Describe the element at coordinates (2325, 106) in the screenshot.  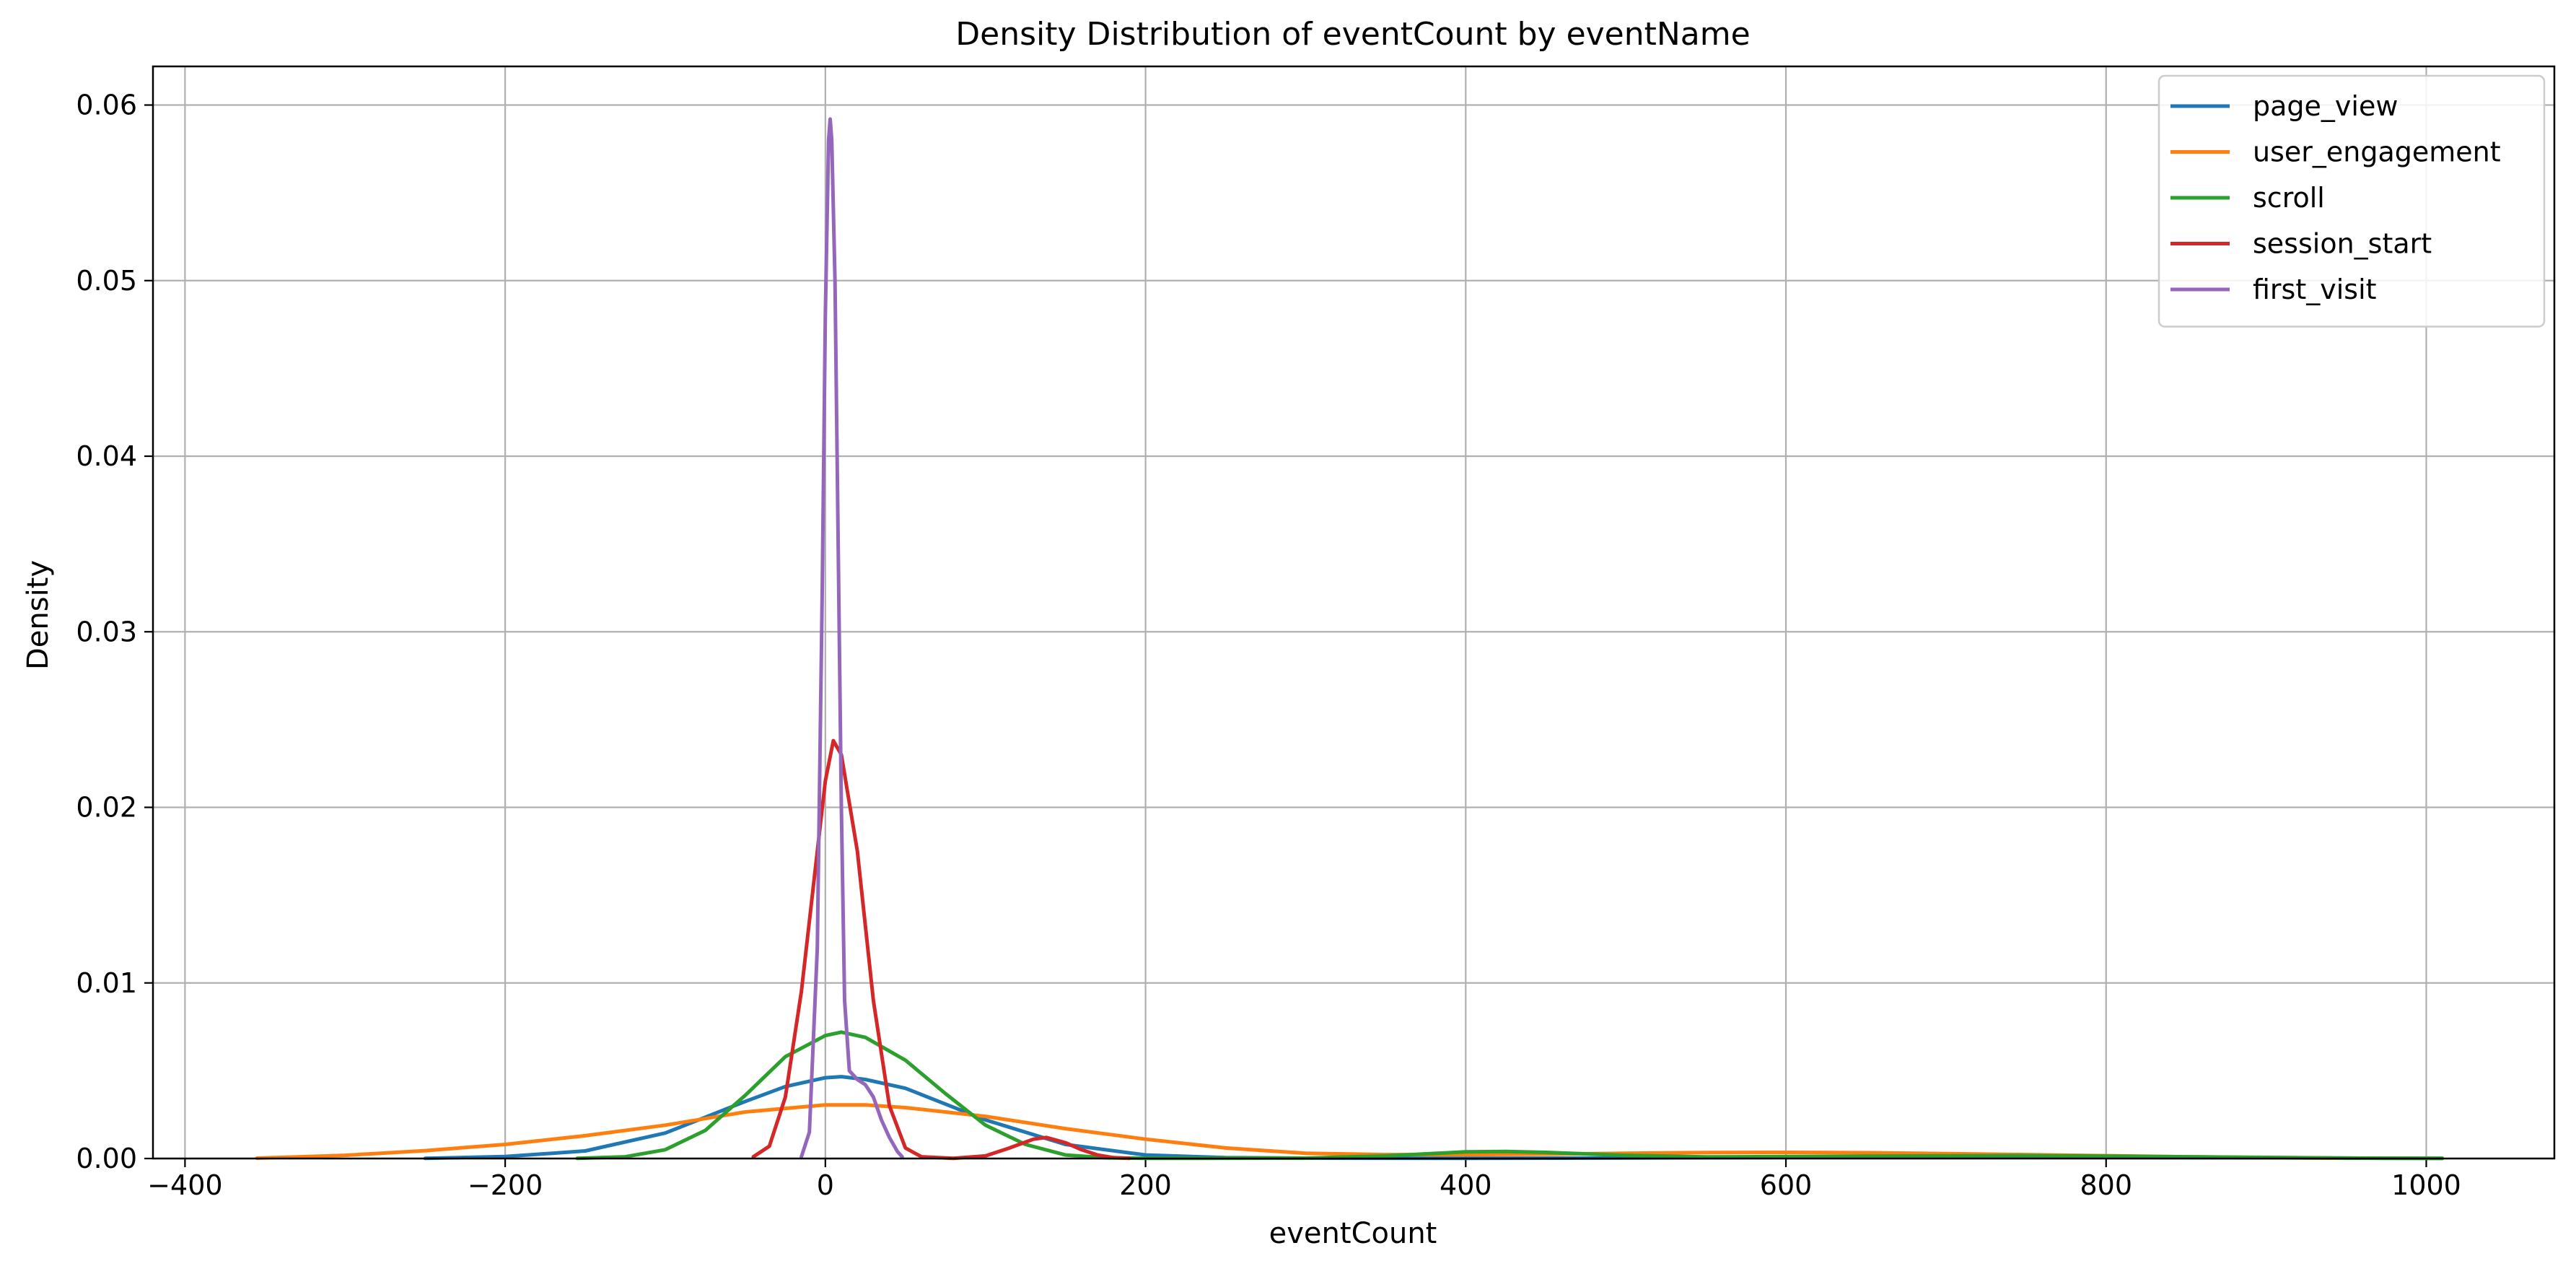
I see `legend-label: page_view` at that location.